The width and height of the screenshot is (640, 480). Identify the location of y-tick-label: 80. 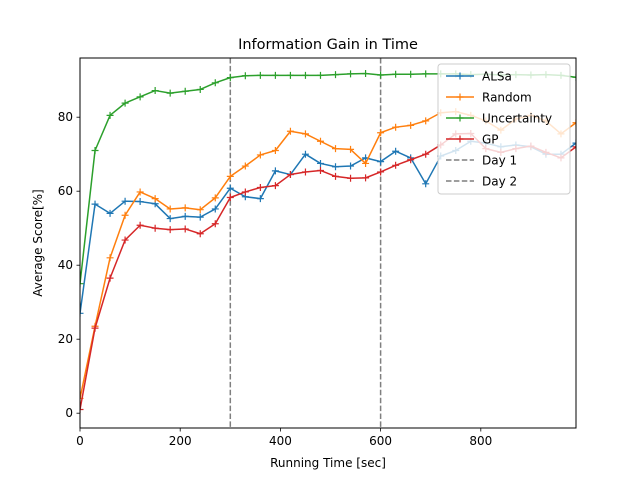
(65, 117).